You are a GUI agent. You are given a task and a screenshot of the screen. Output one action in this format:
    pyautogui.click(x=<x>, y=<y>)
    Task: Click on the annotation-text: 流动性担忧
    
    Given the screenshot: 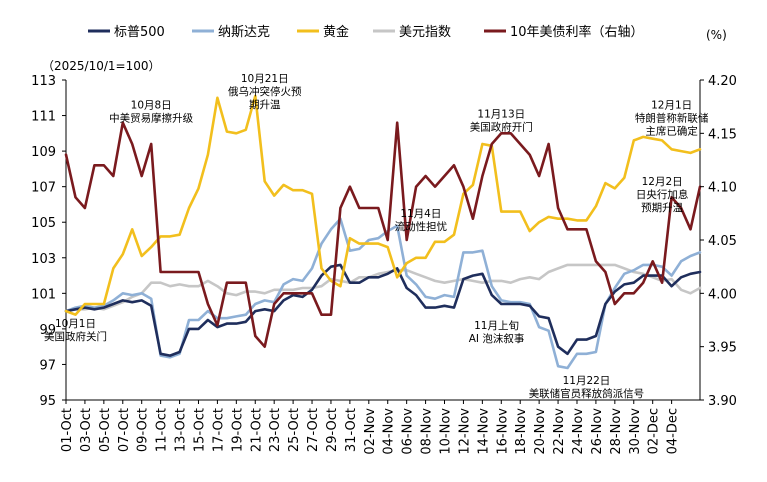 What is the action you would take?
    pyautogui.click(x=421, y=226)
    